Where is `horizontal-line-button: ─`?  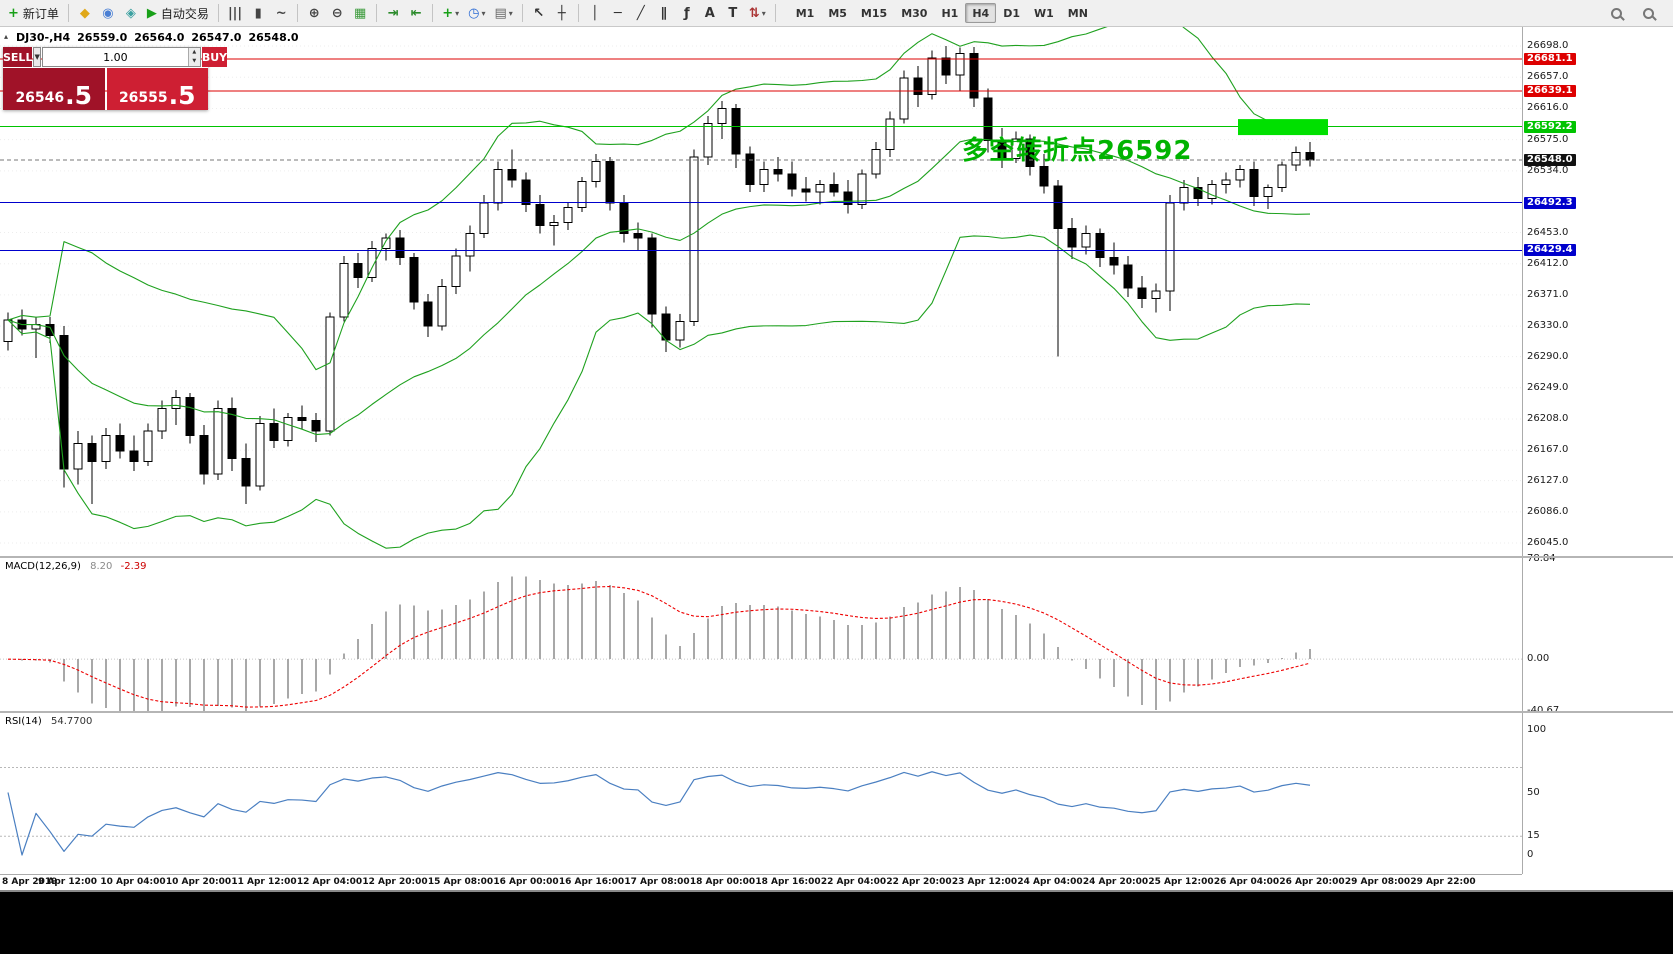
horizontal-line-button: ─ is located at coordinates (618, 13).